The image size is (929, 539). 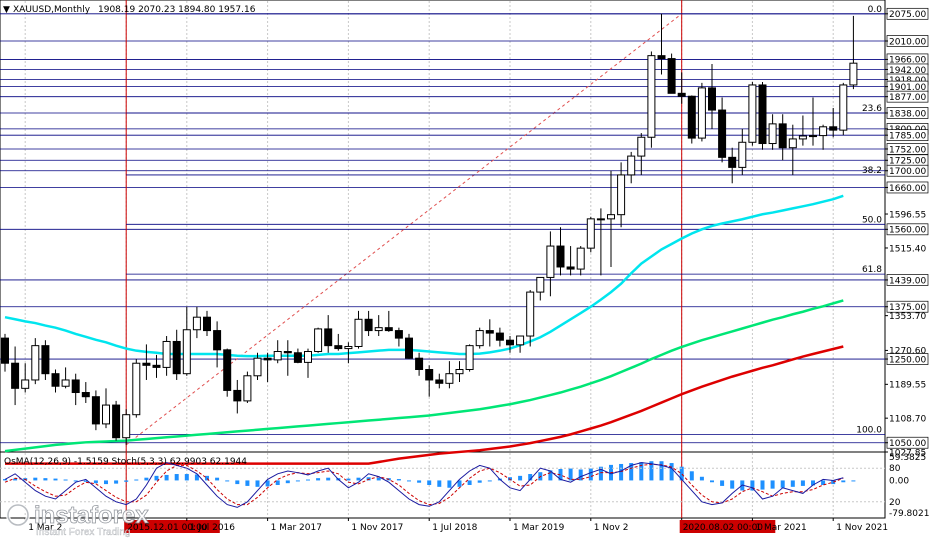 I want to click on price-tick-label: 1560.00, so click(x=907, y=231).